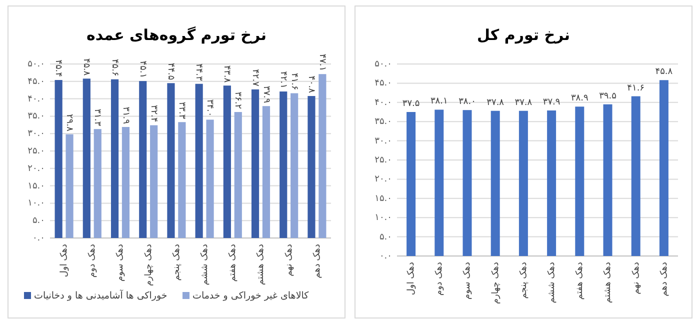 Image resolution: width=700 pixels, height=324 pixels. What do you see at coordinates (321, 63) in the screenshot?
I see `data-label: ۴۷.۱` at bounding box center [321, 63].